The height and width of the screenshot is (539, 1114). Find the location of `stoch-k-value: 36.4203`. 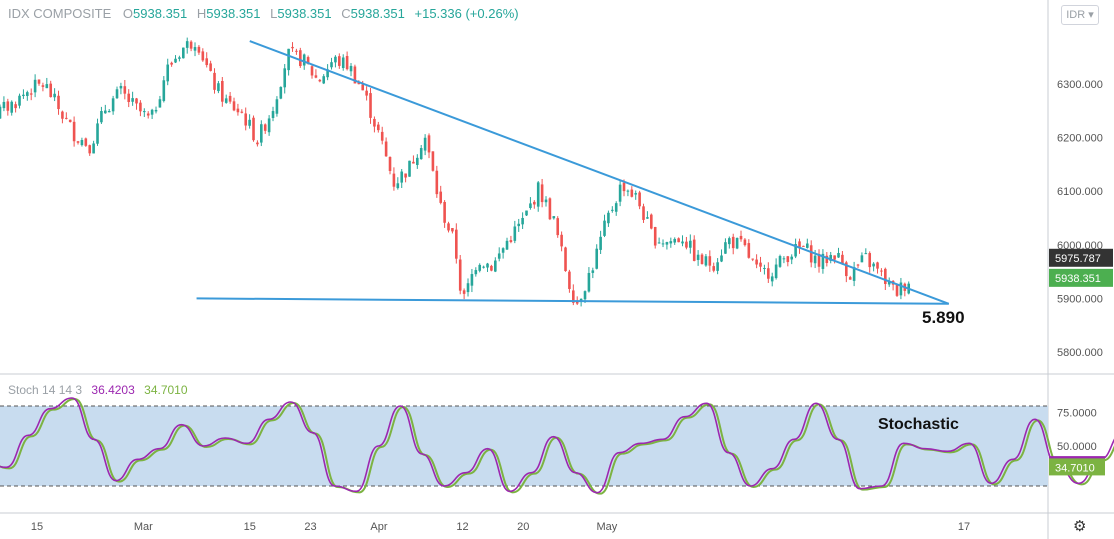

stoch-k-value: 36.4203 is located at coordinates (113, 390).